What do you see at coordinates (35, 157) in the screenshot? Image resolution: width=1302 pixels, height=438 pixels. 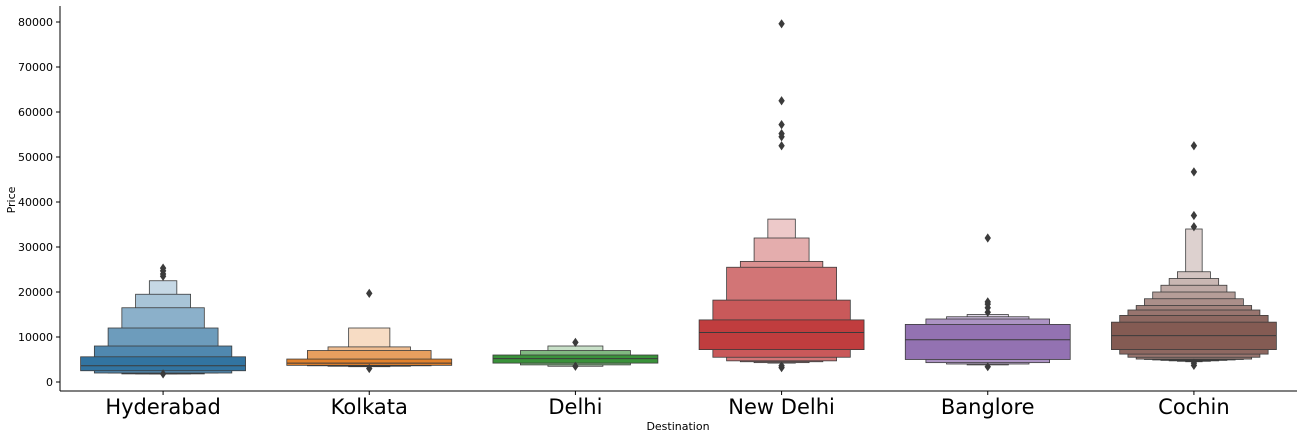 I see `y-tick-label: 50000` at bounding box center [35, 157].